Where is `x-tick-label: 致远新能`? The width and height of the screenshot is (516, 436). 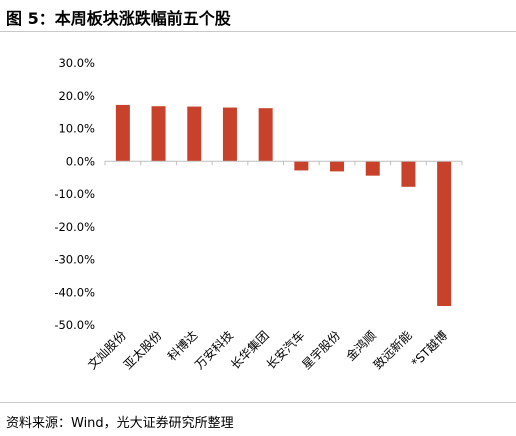
x-tick-label: 致远新能 is located at coordinates (392, 350).